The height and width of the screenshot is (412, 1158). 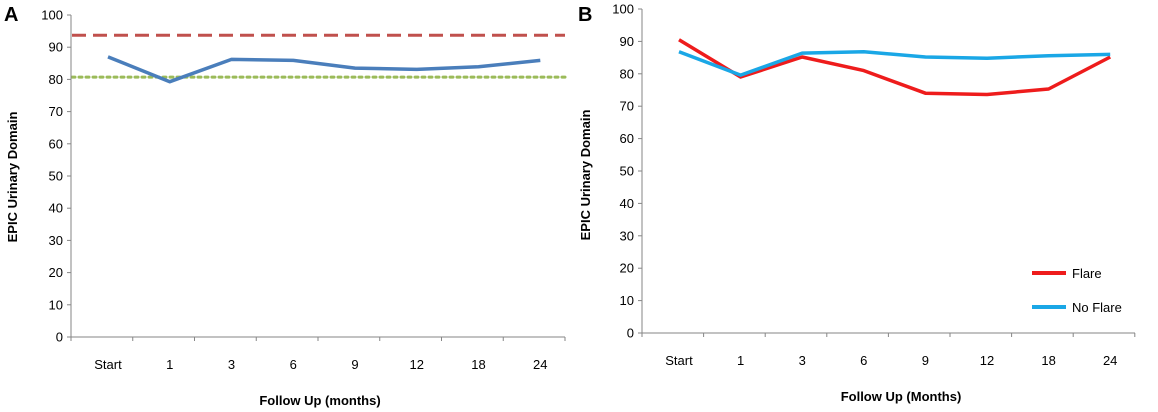 I want to click on series-line-no-flare, so click(x=894, y=63).